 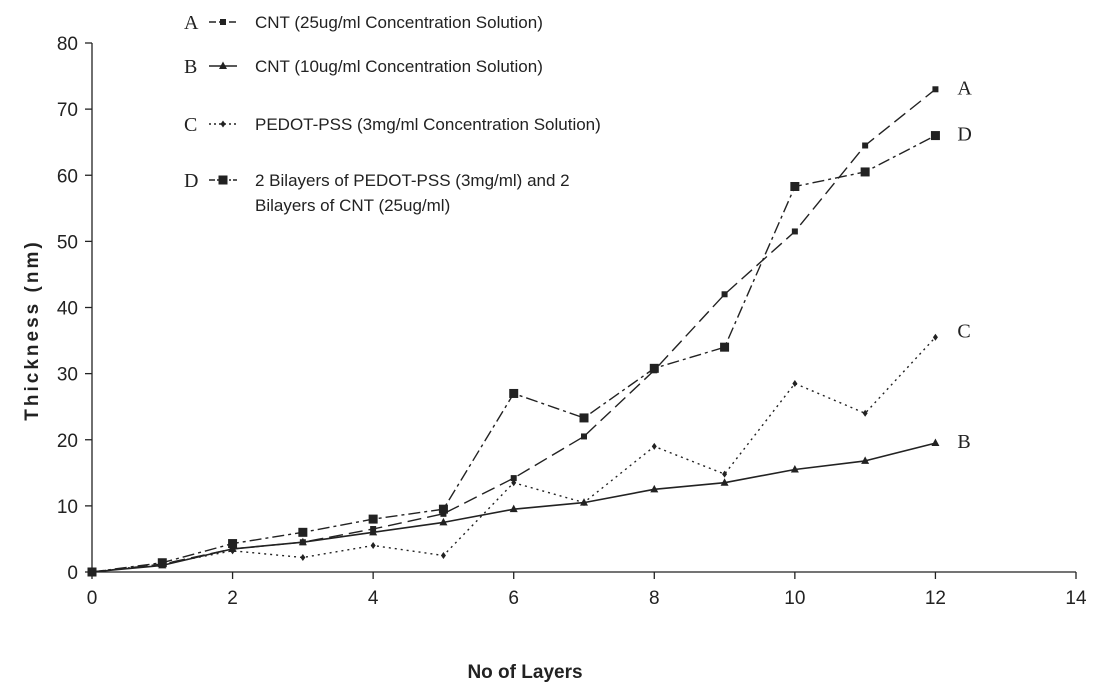 I want to click on legend-letter: D, so click(x=191, y=181).